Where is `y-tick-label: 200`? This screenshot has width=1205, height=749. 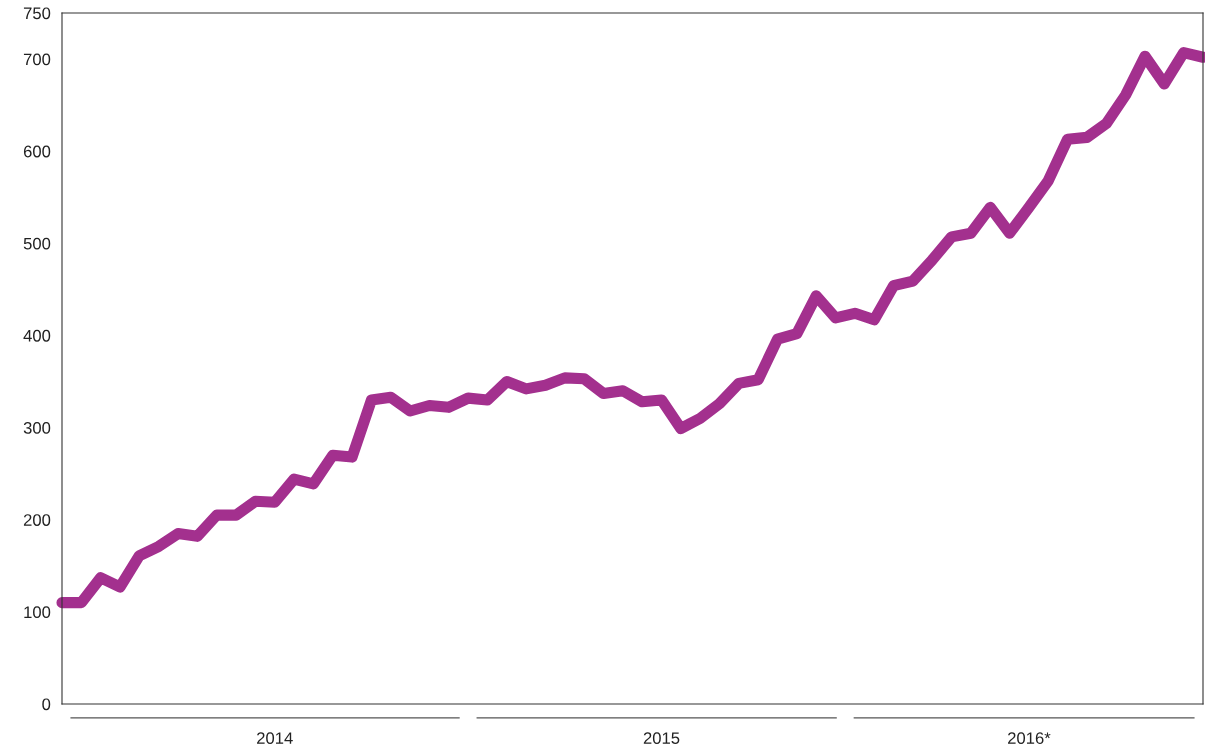 y-tick-label: 200 is located at coordinates (37, 520).